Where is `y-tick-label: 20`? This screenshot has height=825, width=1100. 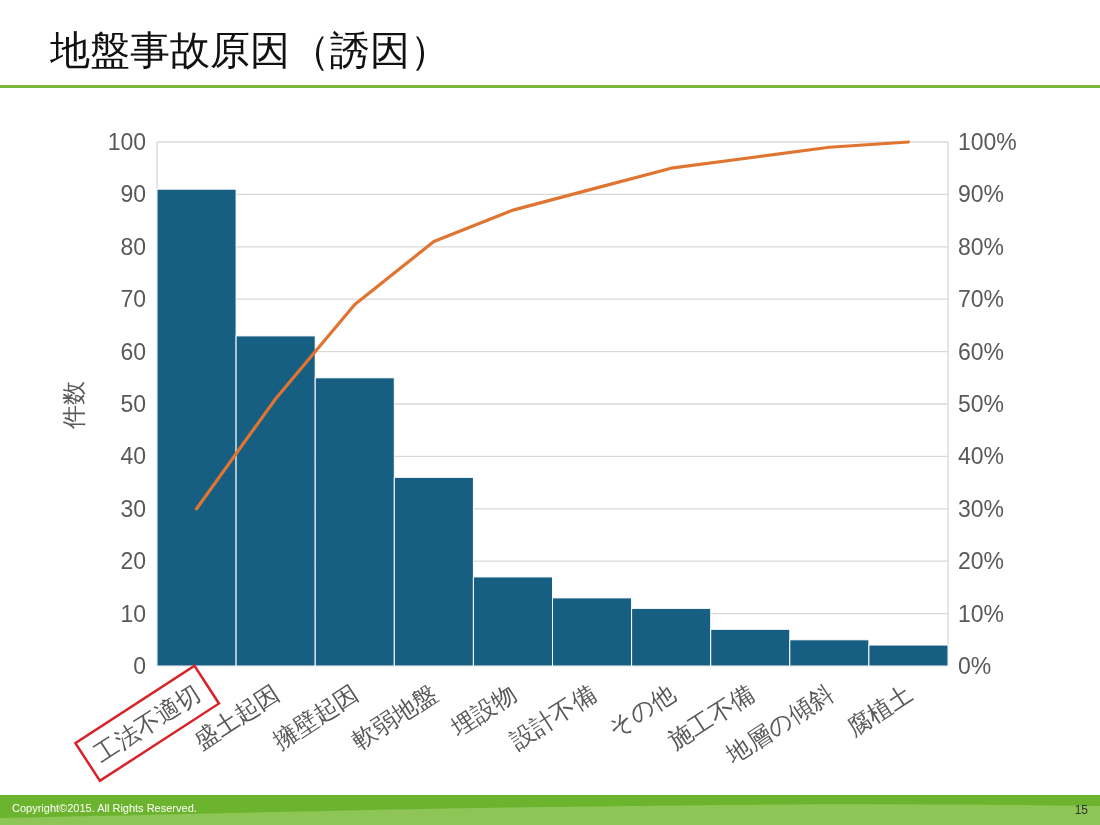 y-tick-label: 20 is located at coordinates (133, 561).